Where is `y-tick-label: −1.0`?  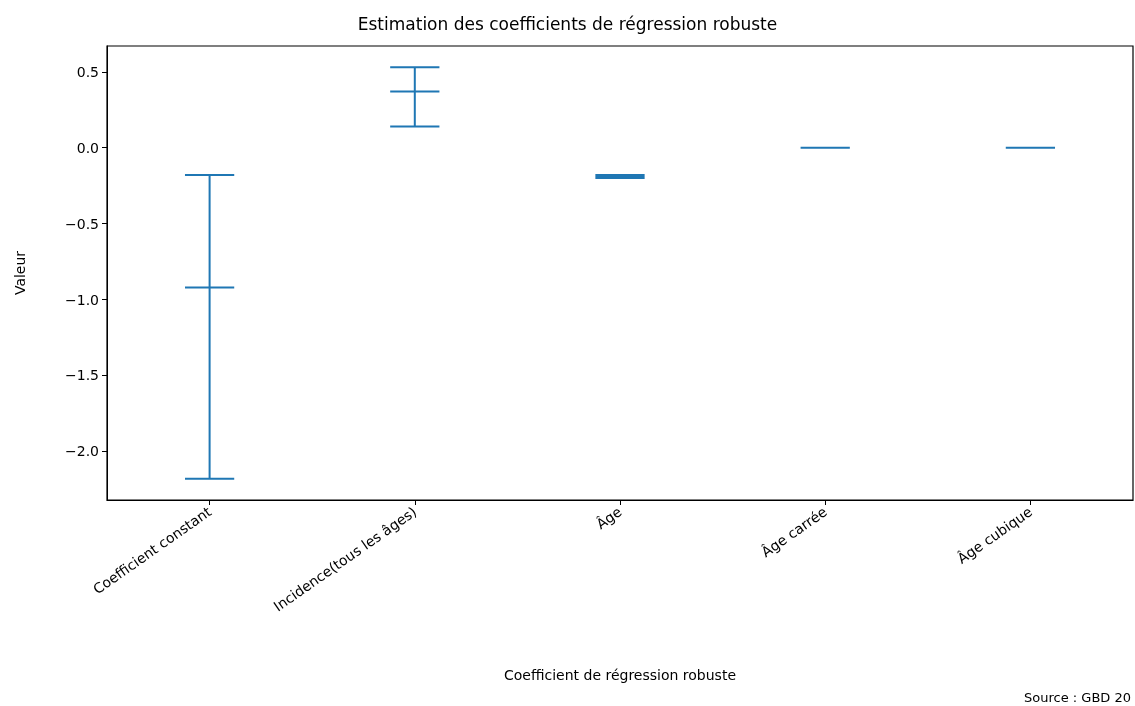 y-tick-label: −1.0 is located at coordinates (82, 299).